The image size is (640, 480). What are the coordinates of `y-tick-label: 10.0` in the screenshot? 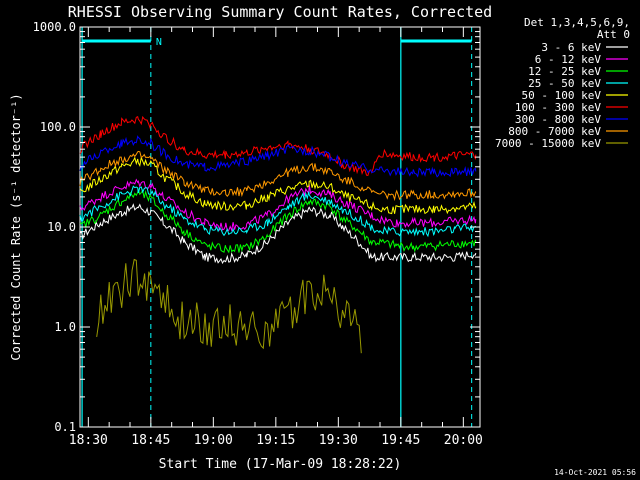 It's located at (61, 227).